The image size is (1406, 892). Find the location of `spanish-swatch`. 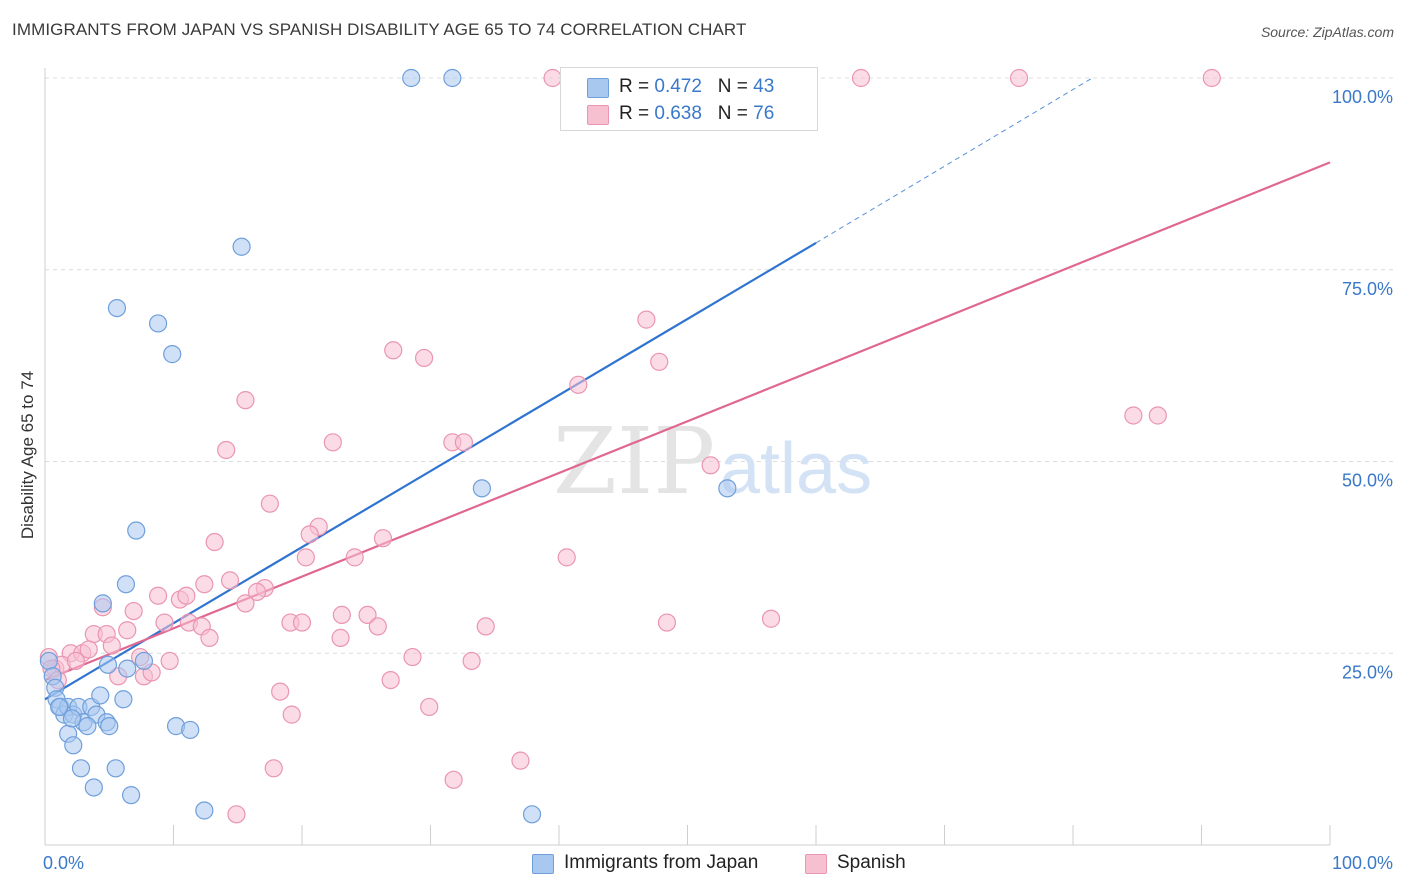

spanish-swatch is located at coordinates (598, 115).